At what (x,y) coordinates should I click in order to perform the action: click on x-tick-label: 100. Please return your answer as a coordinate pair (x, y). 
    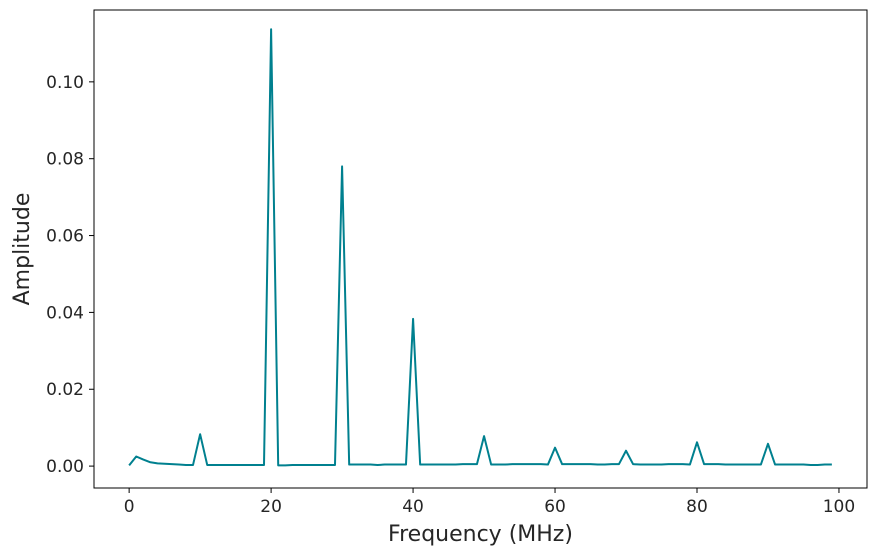
    Looking at the image, I should click on (839, 507).